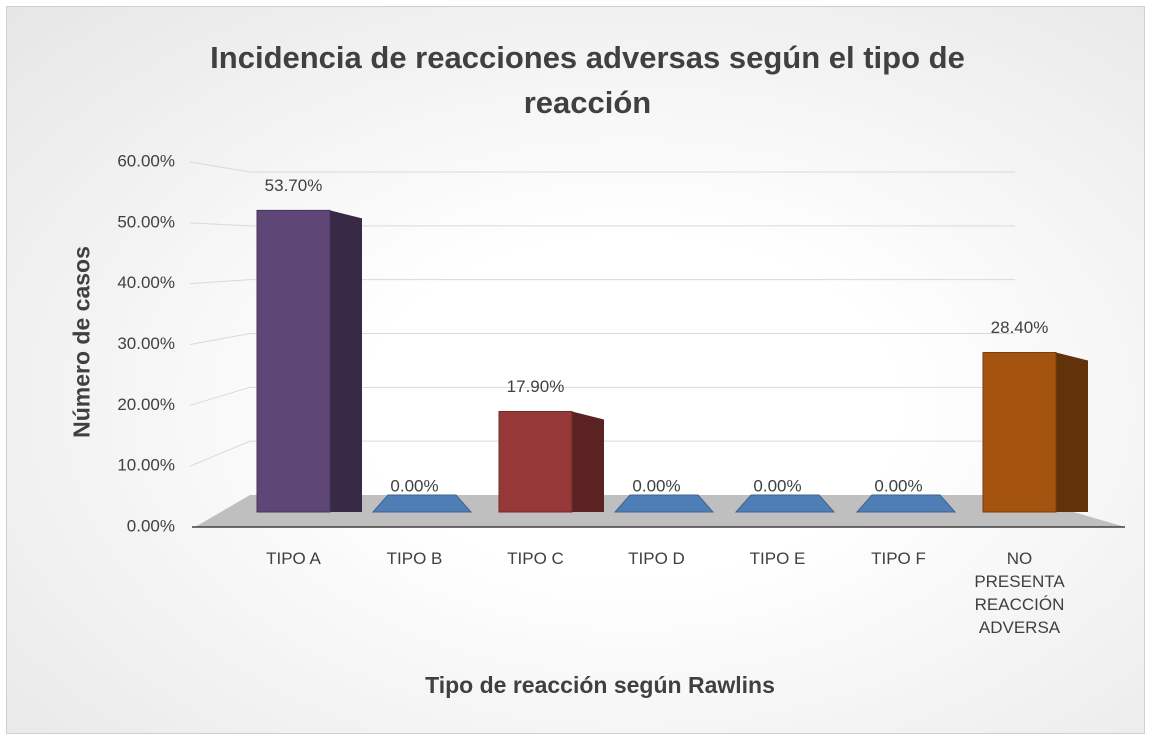  What do you see at coordinates (600, 685) in the screenshot?
I see `x-axis-title: Tipo de reacción según Rawlins` at bounding box center [600, 685].